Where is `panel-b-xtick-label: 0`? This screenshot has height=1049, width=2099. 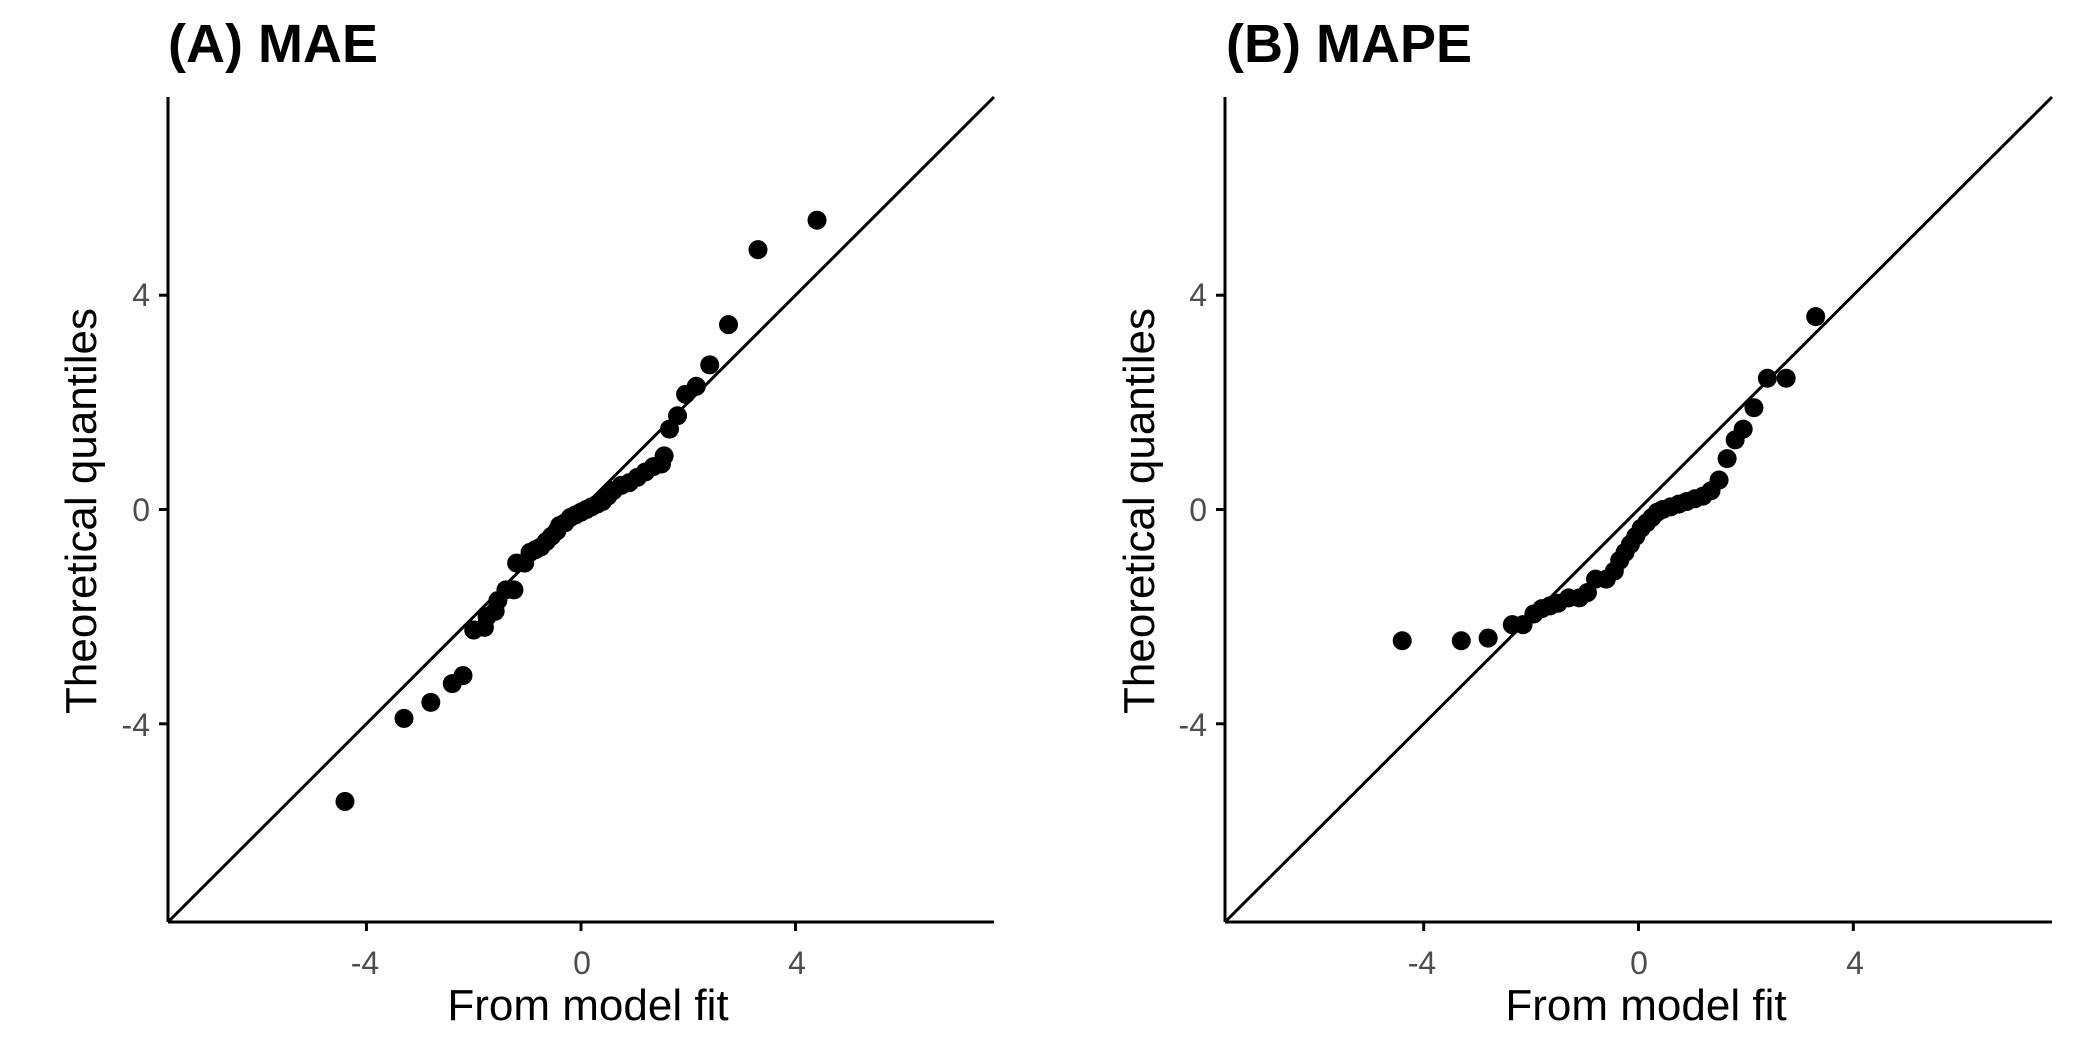 panel-b-xtick-label: 0 is located at coordinates (1639, 963).